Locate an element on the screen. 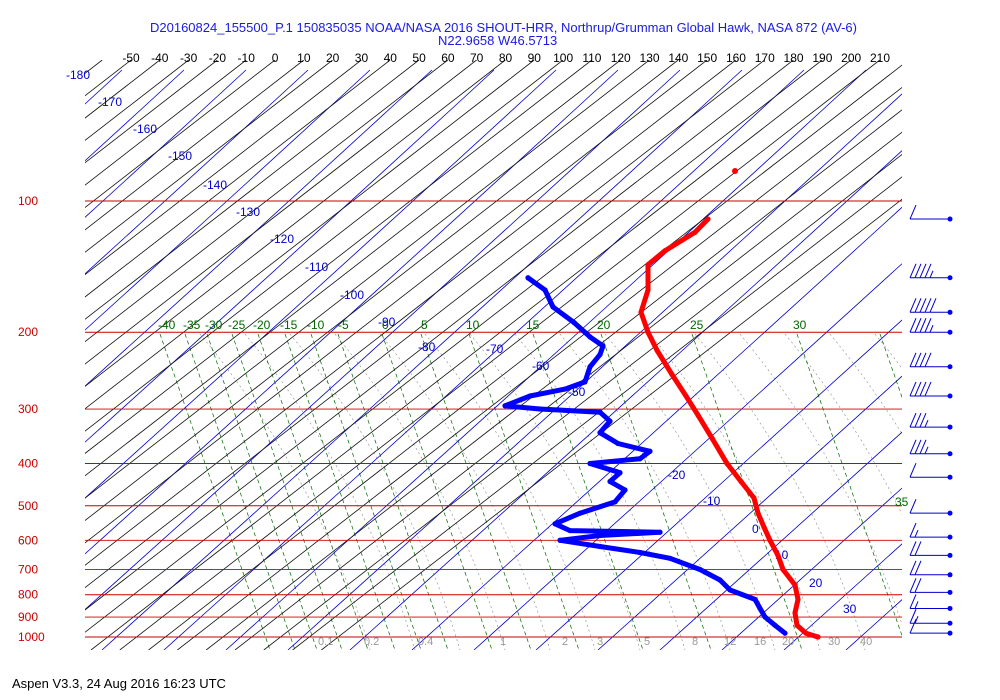 The image size is (1000, 700). temperature-trace is located at coordinates (729, 428).